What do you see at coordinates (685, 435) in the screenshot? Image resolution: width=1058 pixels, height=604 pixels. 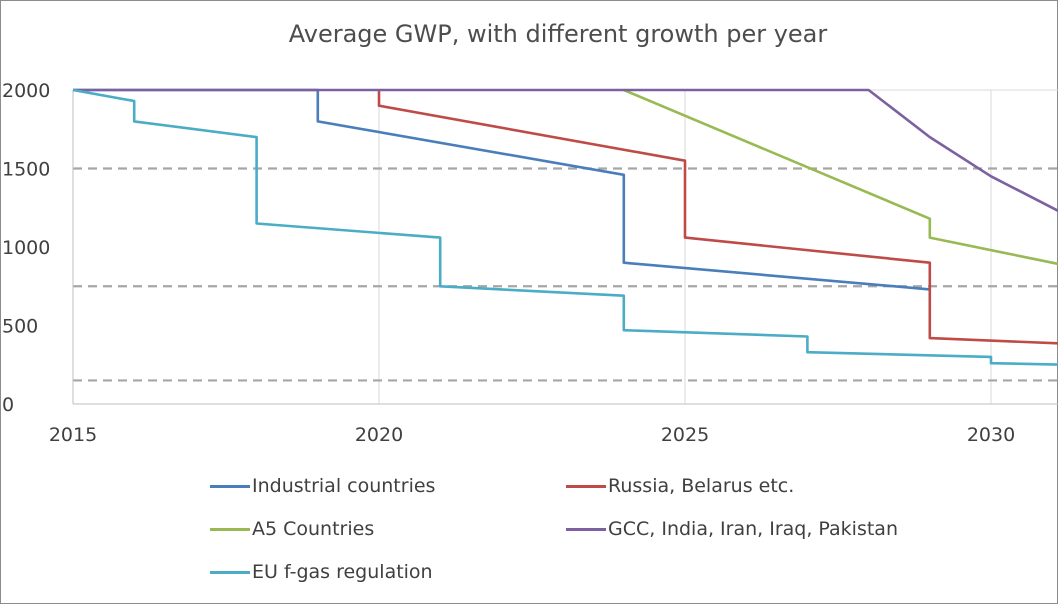 I see `x-tick-label: 2025` at bounding box center [685, 435].